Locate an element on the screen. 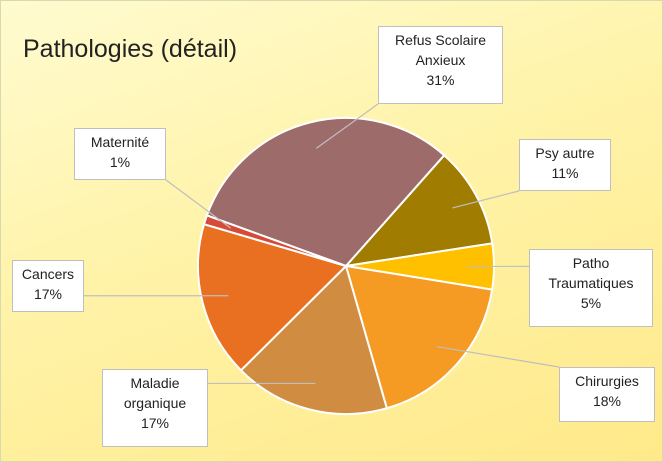  category-label: Maladie organique is located at coordinates (155, 393).